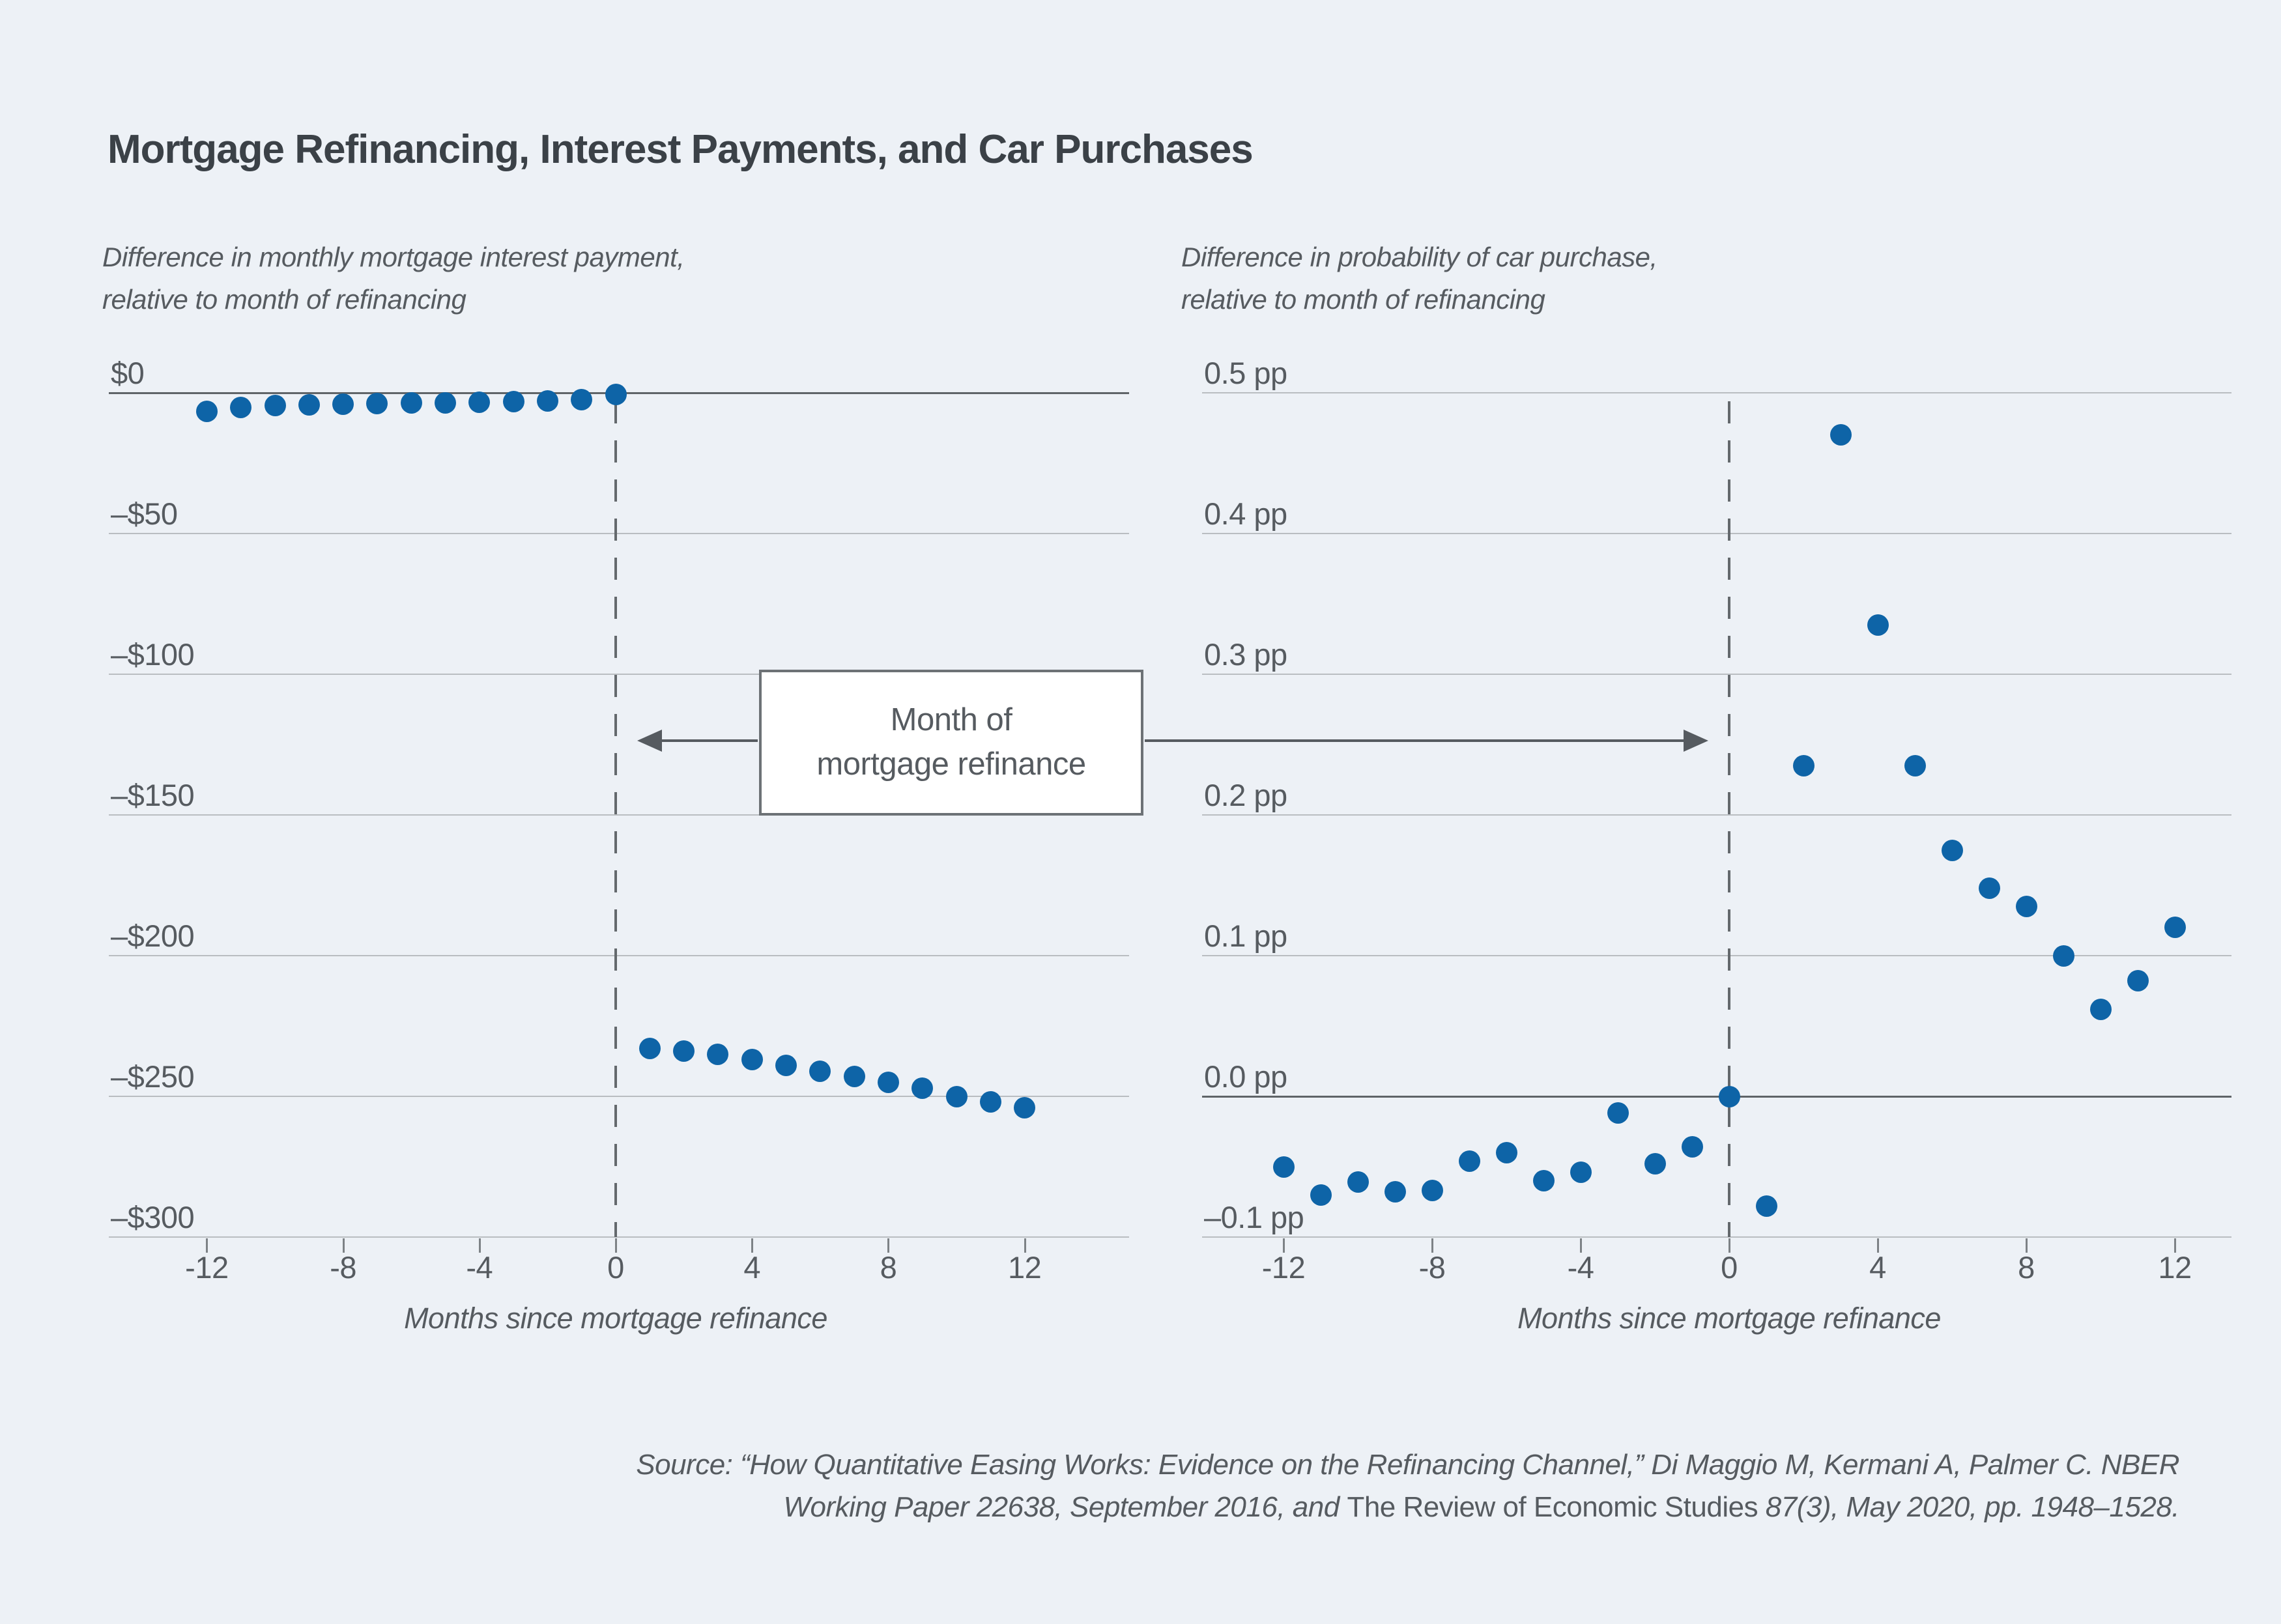 Image resolution: width=2281 pixels, height=1624 pixels. I want to click on x-tick-label: -8, so click(1432, 1267).